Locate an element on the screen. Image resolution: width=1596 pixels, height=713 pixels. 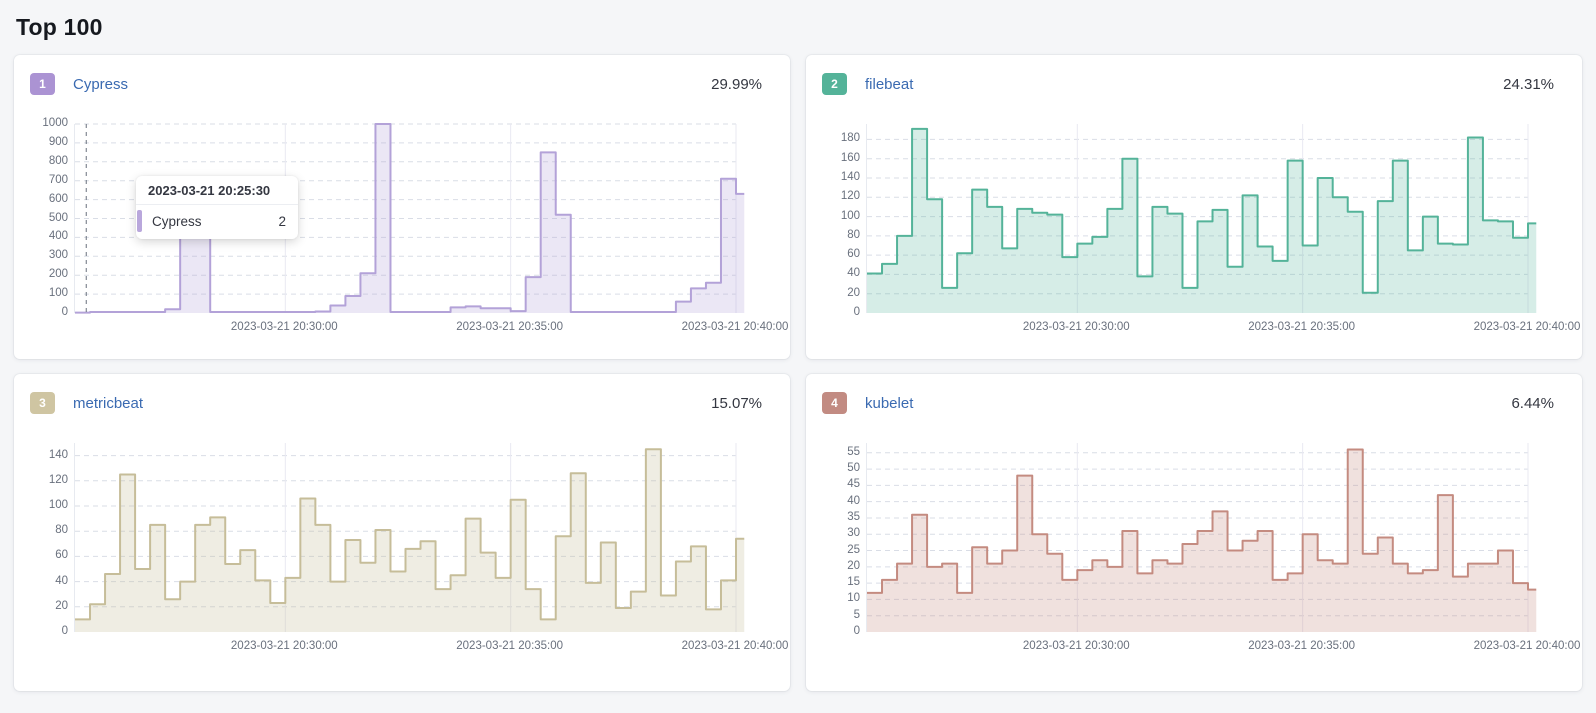
card-header: 2 filebeat 24.31% is located at coordinates (1194, 75).